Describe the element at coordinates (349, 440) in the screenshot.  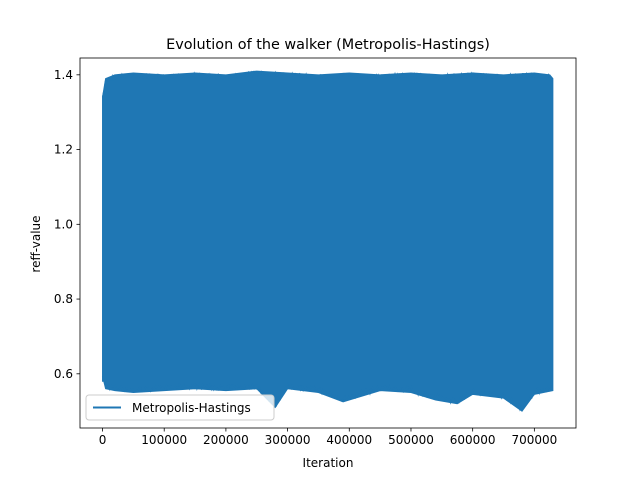
I see `x-tick-label: 400000` at that location.